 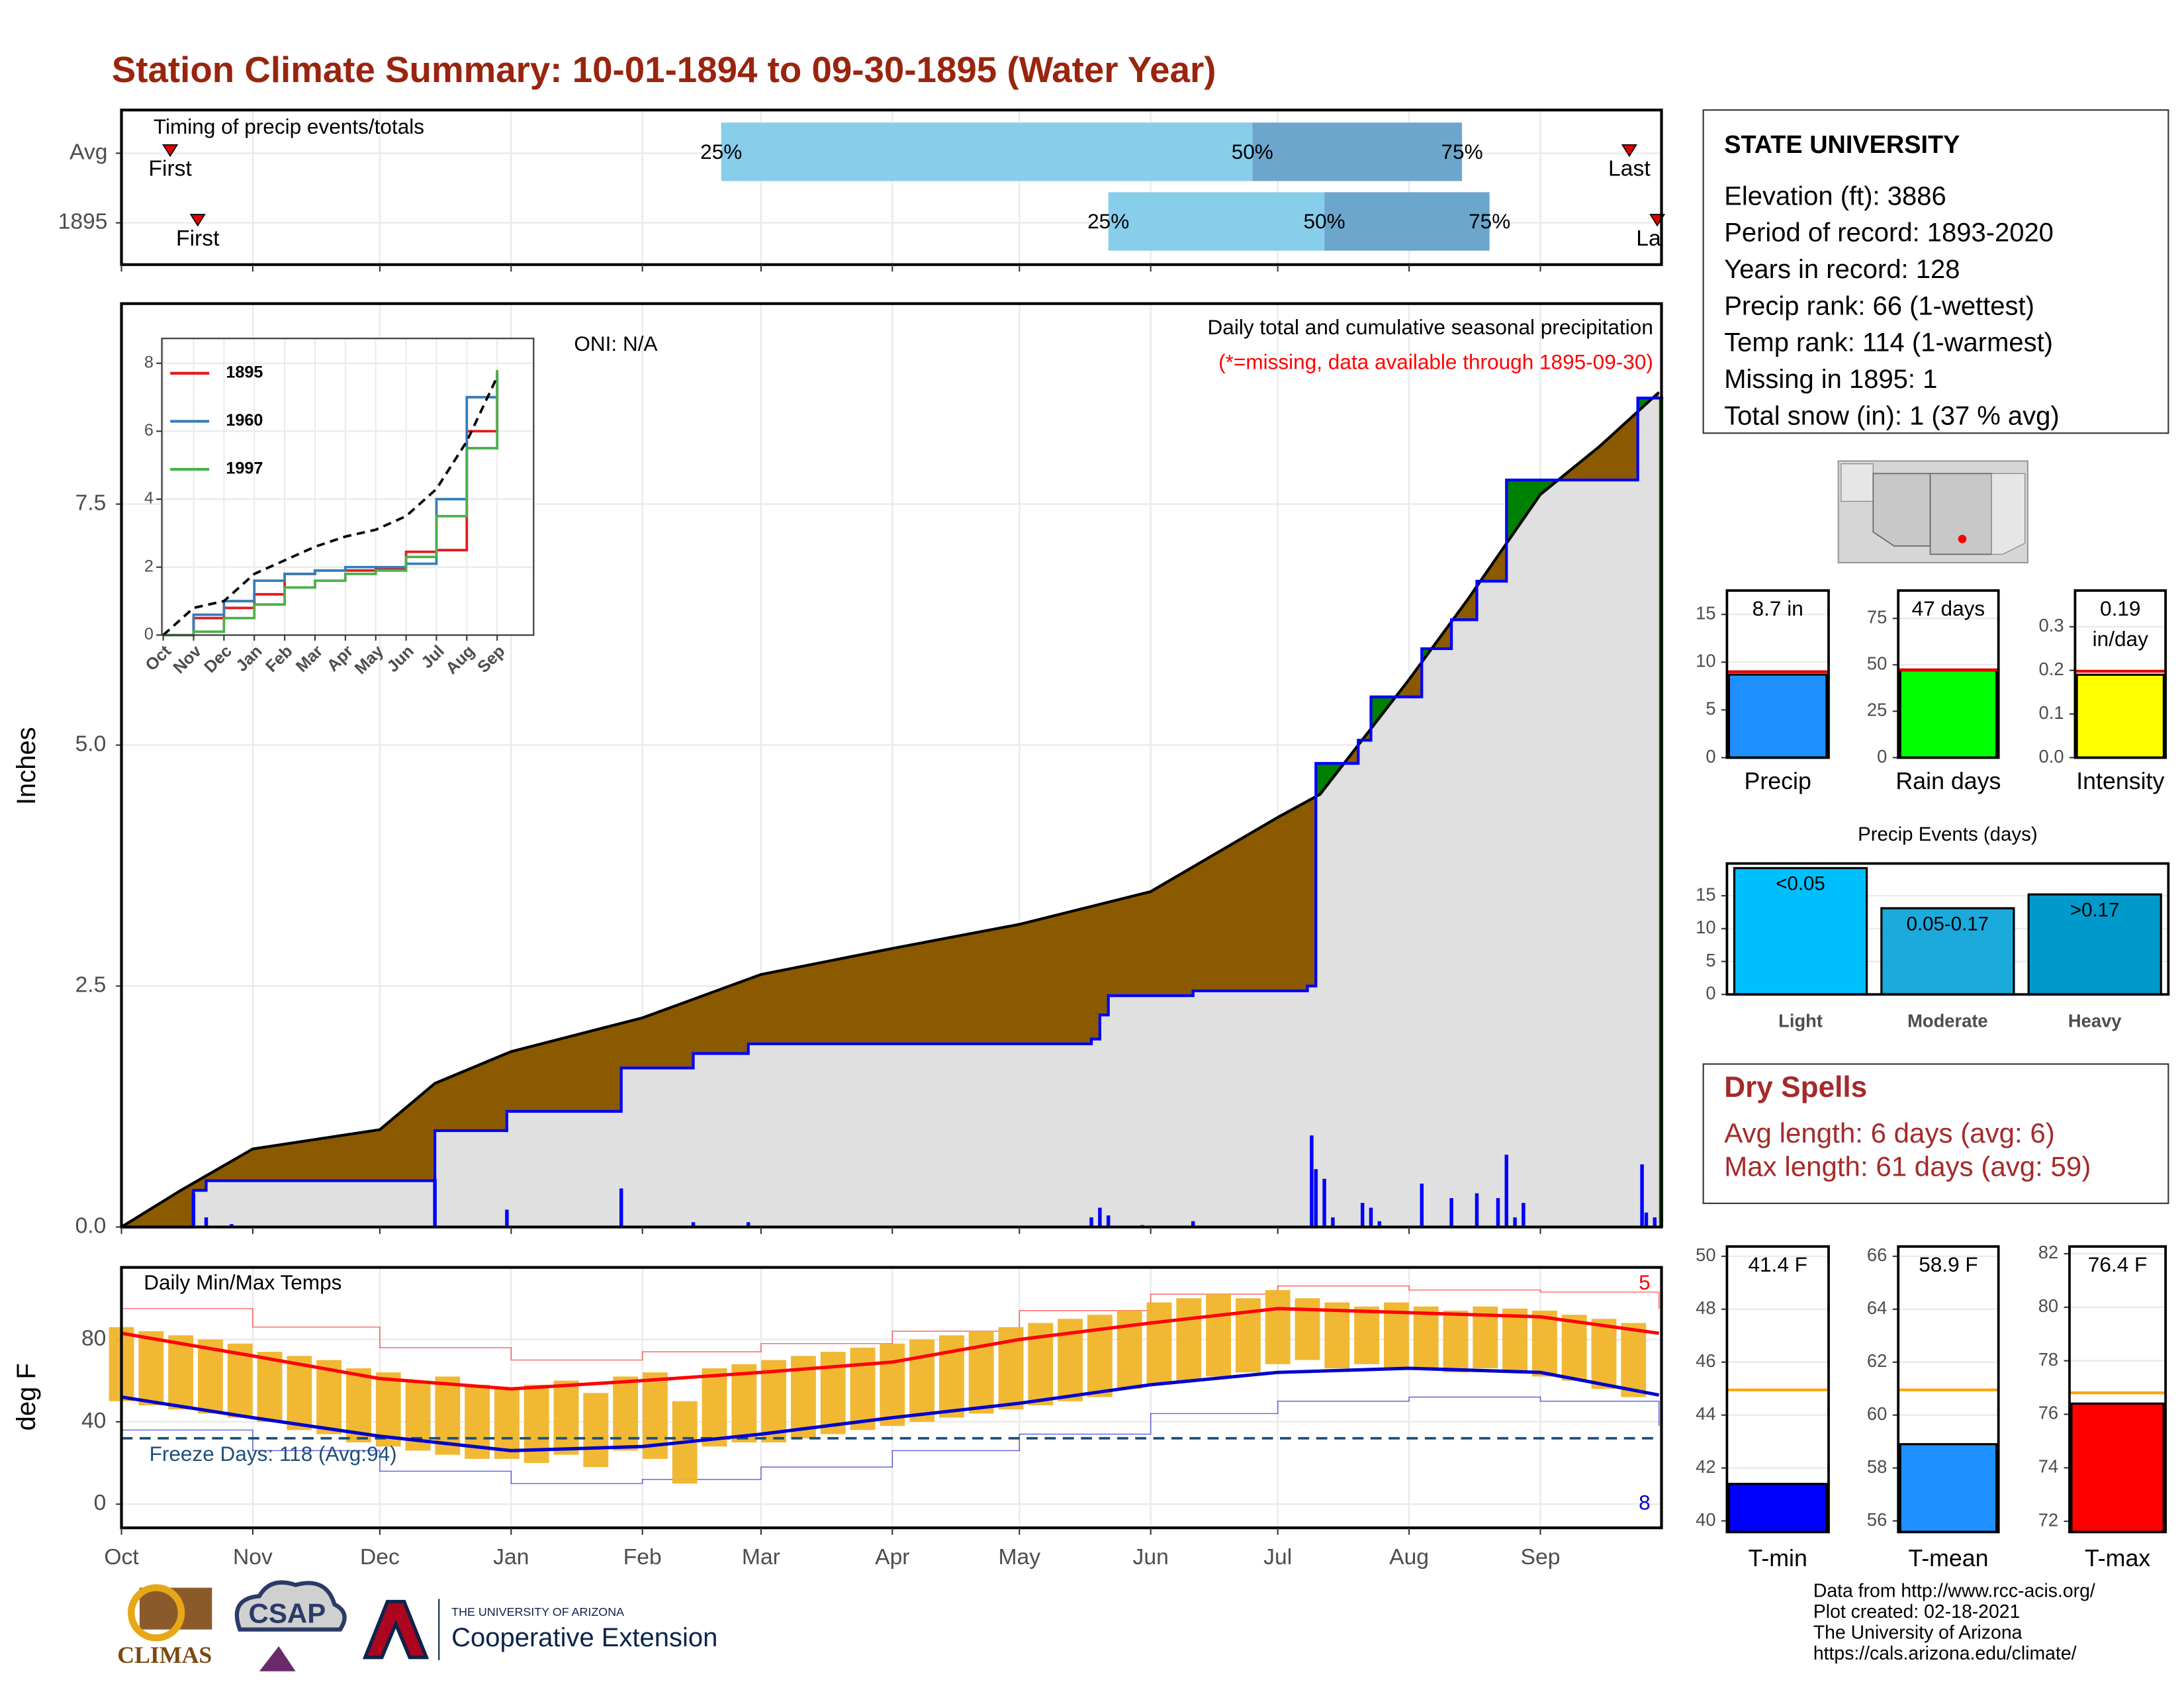 I want to click on station-location, so click(x=1962, y=538).